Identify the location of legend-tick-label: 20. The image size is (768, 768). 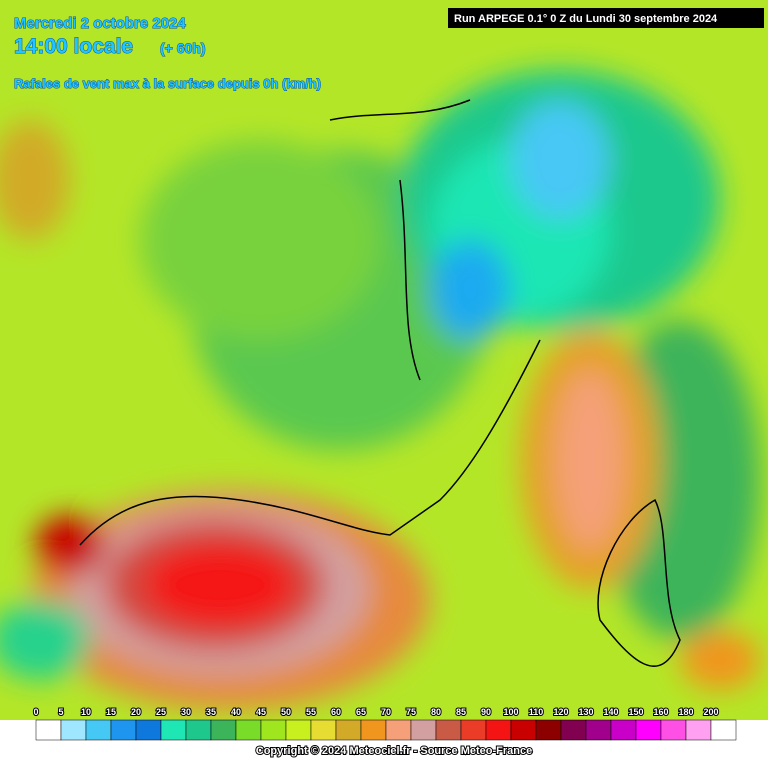
(136, 712).